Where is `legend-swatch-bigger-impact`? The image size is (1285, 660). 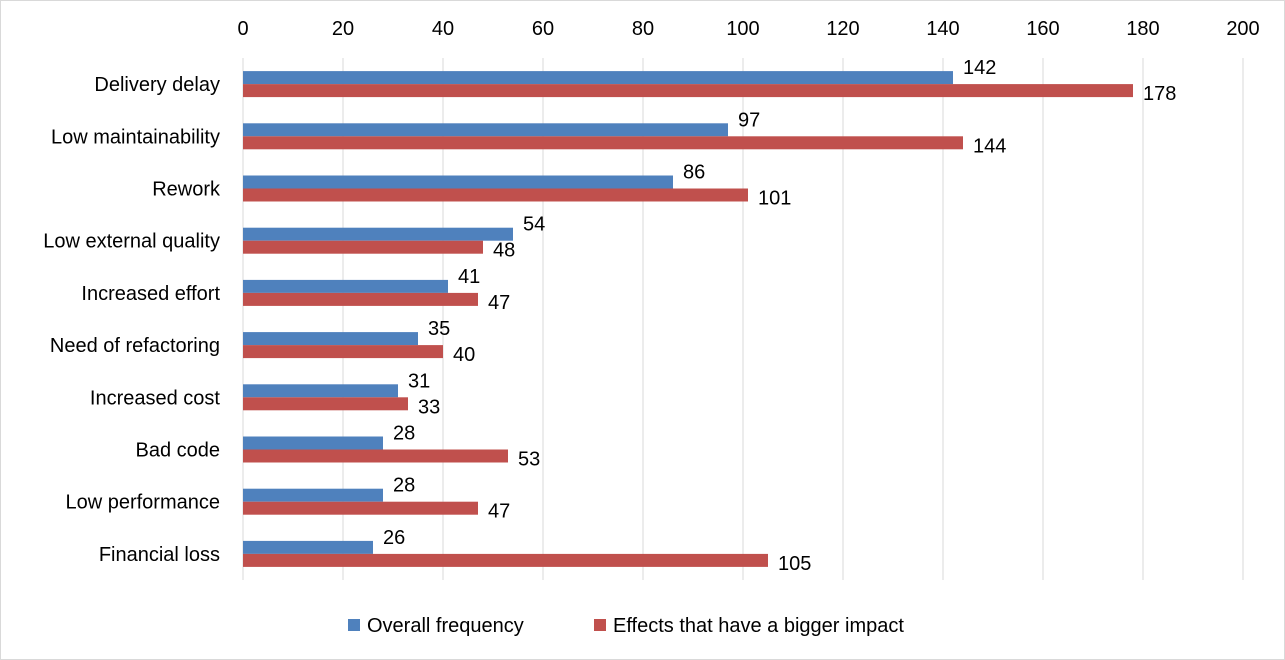 legend-swatch-bigger-impact is located at coordinates (600, 625).